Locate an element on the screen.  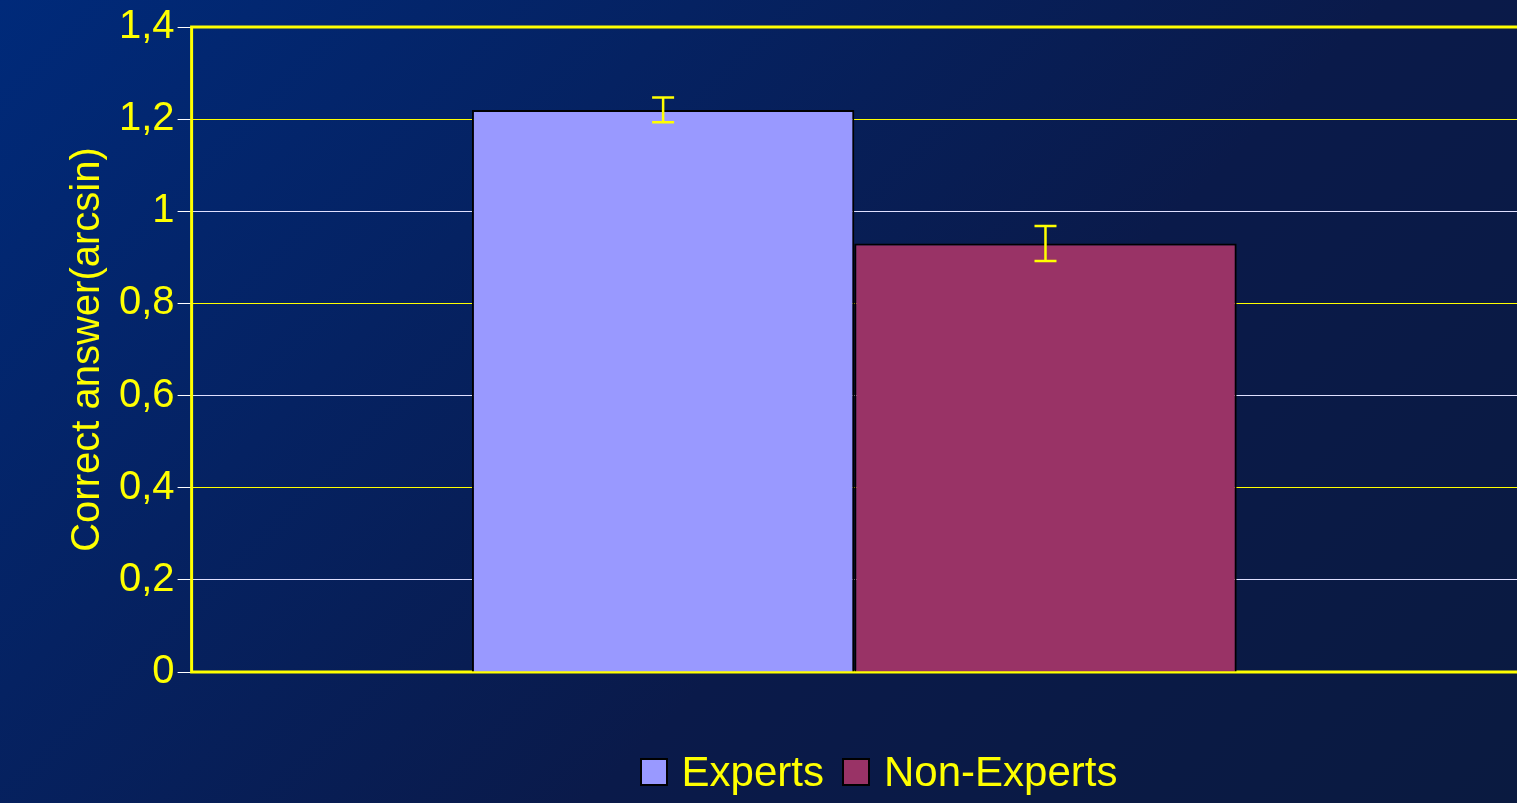
y-tick-label: 0,8 is located at coordinates (147, 300).